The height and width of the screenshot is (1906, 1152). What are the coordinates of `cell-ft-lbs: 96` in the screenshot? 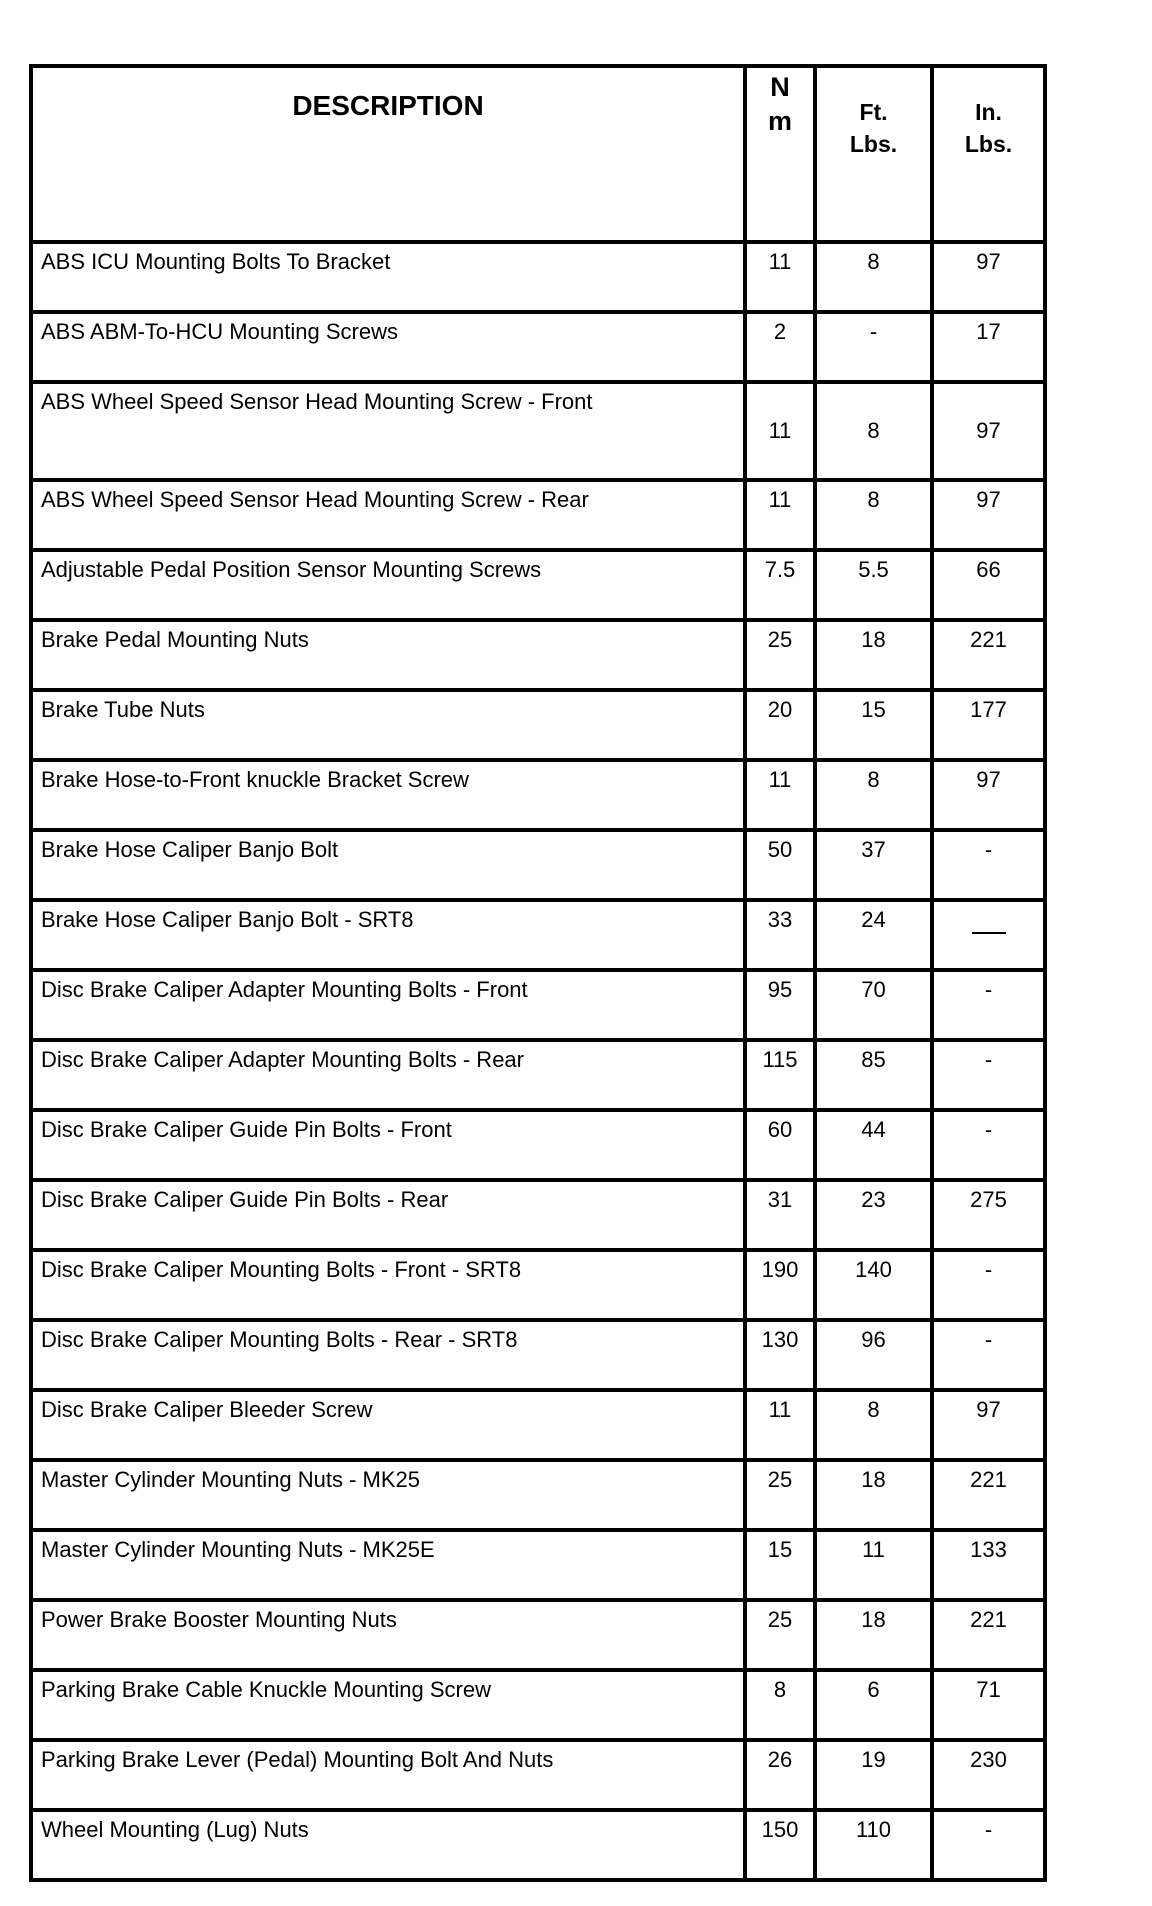 It's located at (873, 1355).